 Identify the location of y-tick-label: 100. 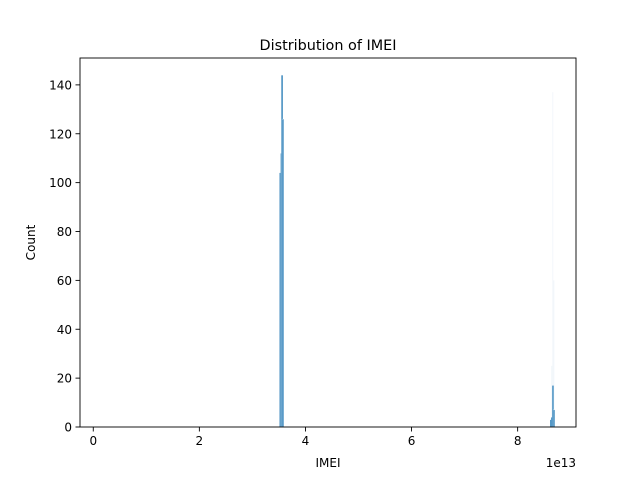
(60, 183).